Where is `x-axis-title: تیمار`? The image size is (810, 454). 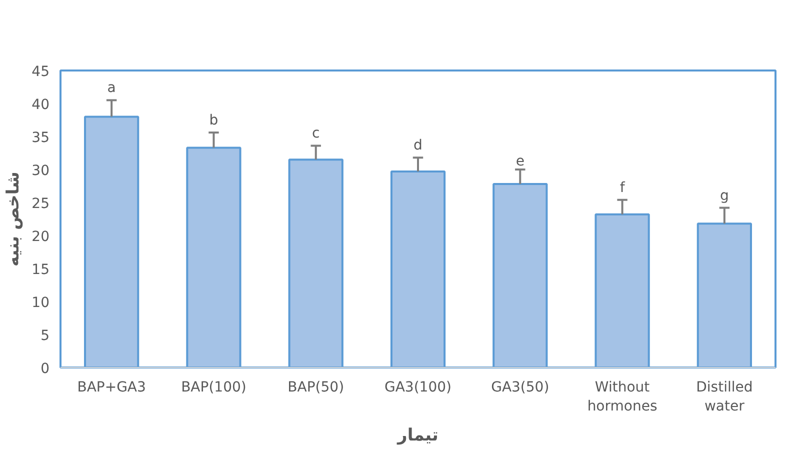
x-axis-title: تیمار is located at coordinates (417, 436).